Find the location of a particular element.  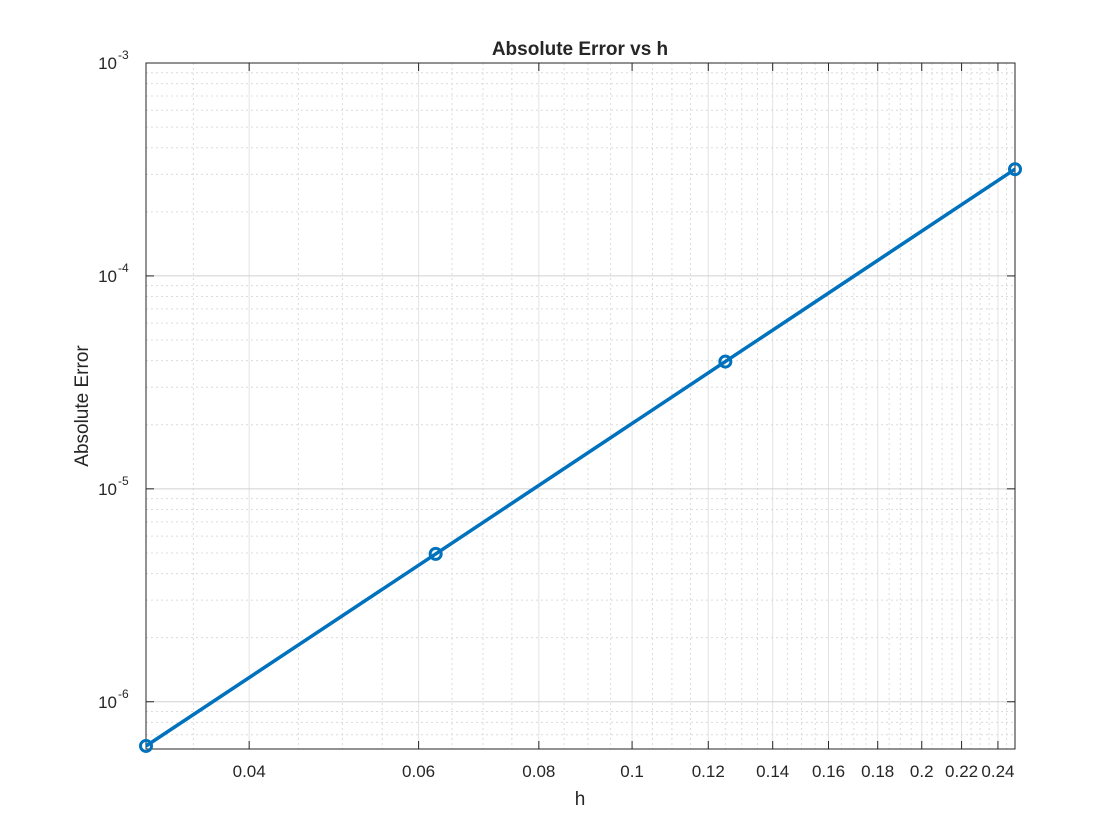

x-tick-label: 0.14 is located at coordinates (772, 771).